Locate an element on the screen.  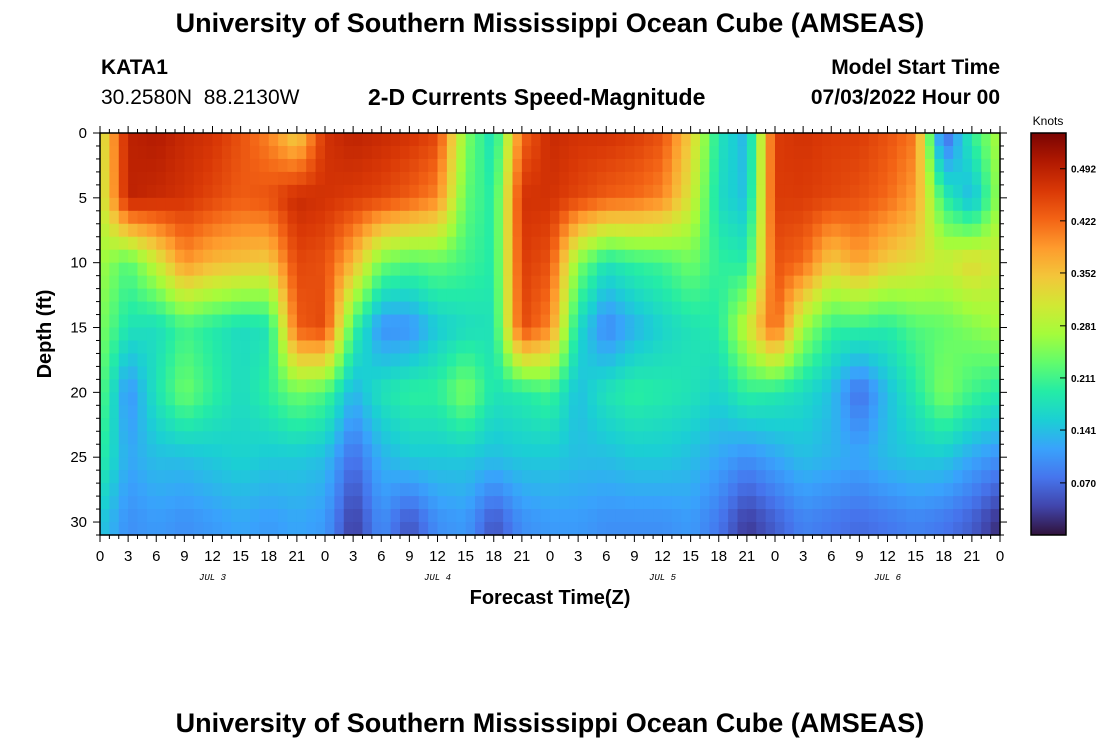
y-tick-label: 20 is located at coordinates (78, 392).